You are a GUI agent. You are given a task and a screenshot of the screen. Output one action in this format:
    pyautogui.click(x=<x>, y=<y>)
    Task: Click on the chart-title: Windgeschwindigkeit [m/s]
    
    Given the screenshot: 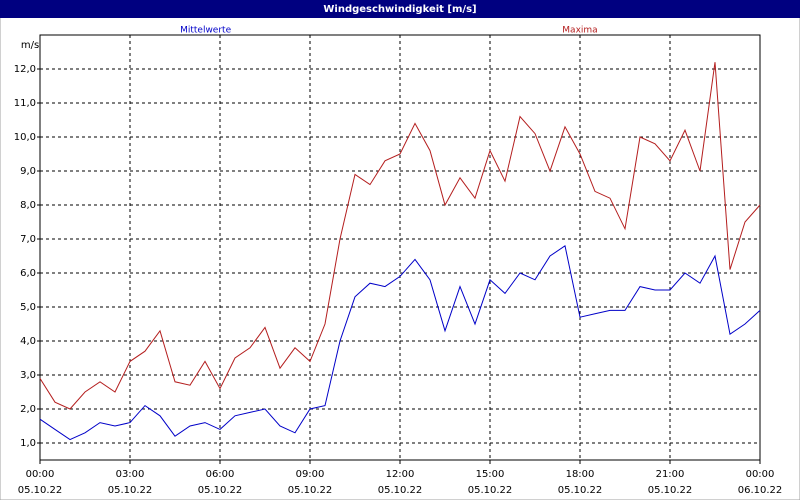 What is the action you would take?
    pyautogui.click(x=399, y=9)
    